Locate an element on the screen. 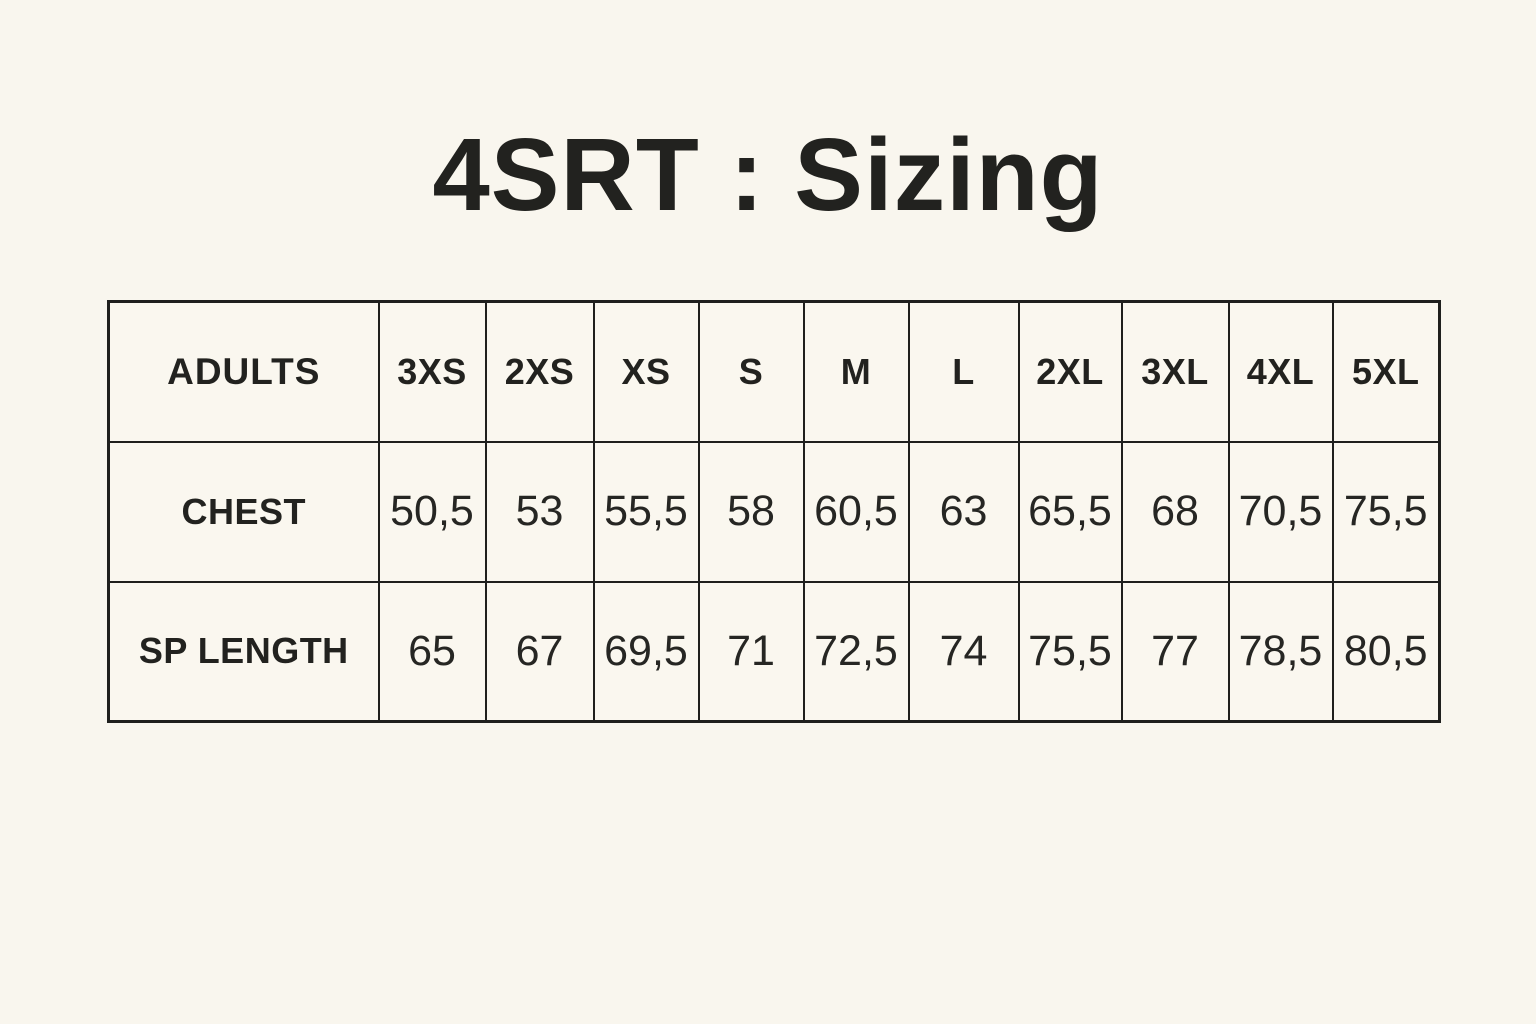 The width and height of the screenshot is (1536, 1024). sp-length-value-cell: 74 is located at coordinates (963, 651).